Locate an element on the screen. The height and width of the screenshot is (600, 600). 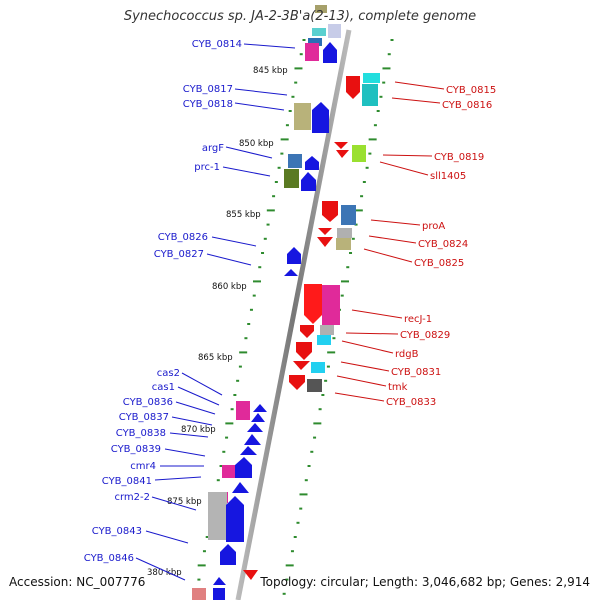
gene-label: CYB_0819 is located at coordinates (459, 157).